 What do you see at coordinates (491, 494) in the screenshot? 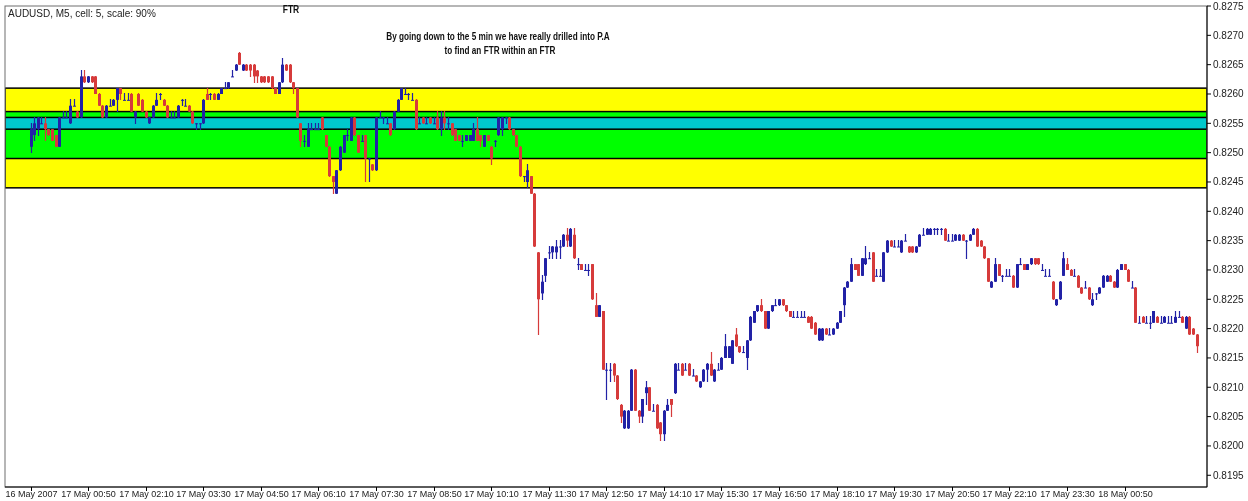
I see `x-tick-label: 17 May 10:10` at bounding box center [491, 494].